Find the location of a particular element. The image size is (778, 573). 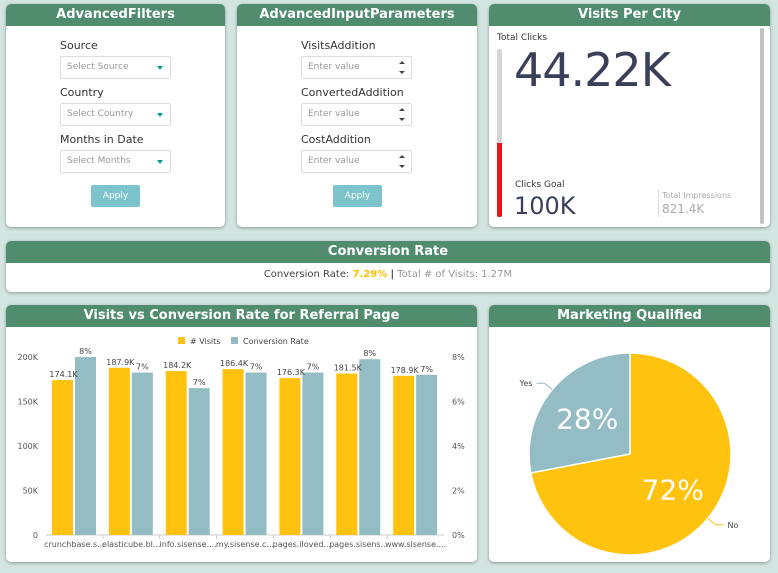

country-select-value: Select Country is located at coordinates (100, 114).